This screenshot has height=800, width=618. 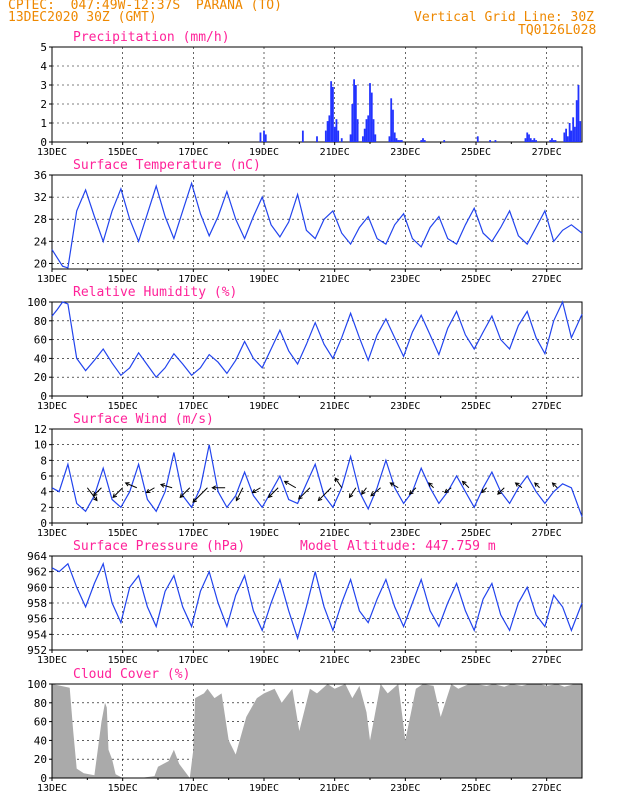 I want to click on pressure-xtick-label: 23DEC, so click(x=405, y=660).